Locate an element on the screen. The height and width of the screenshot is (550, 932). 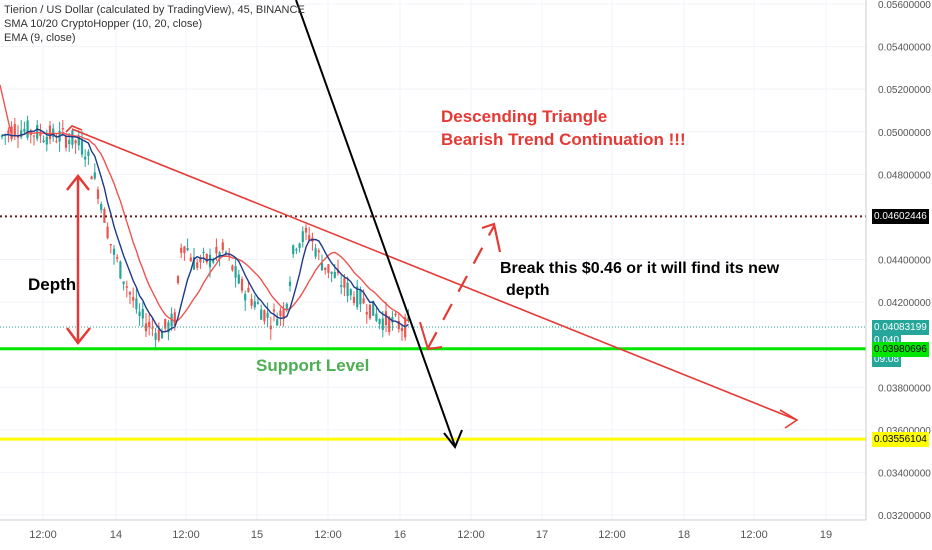
y-tick-label: 0.03800000 is located at coordinates (904, 388).